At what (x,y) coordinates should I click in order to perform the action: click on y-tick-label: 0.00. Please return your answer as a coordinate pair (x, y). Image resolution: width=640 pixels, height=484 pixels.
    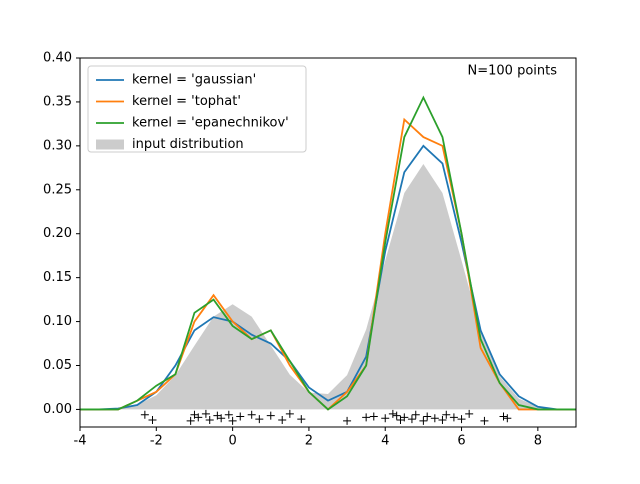
    Looking at the image, I should click on (57, 409).